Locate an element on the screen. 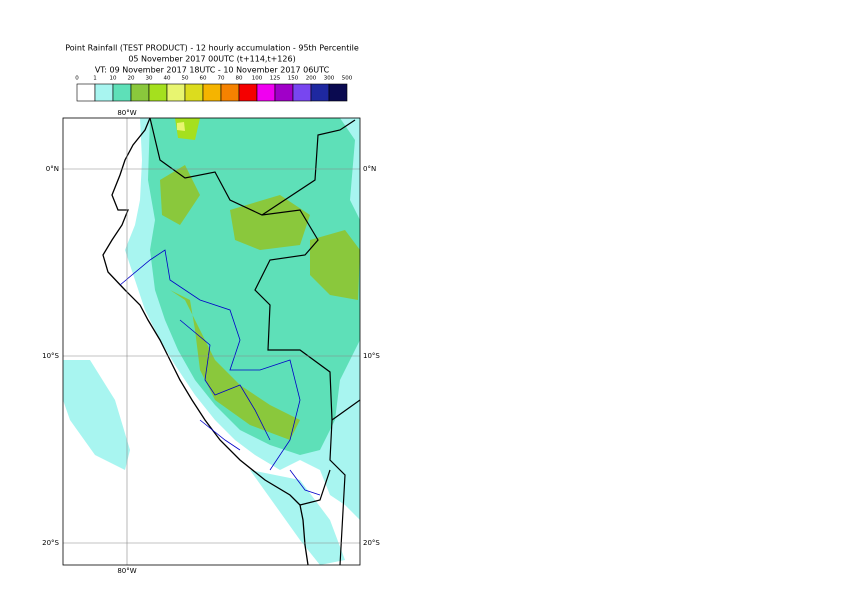 This screenshot has height=600, width=842. rain-cyan-offshore is located at coordinates (96, 415).